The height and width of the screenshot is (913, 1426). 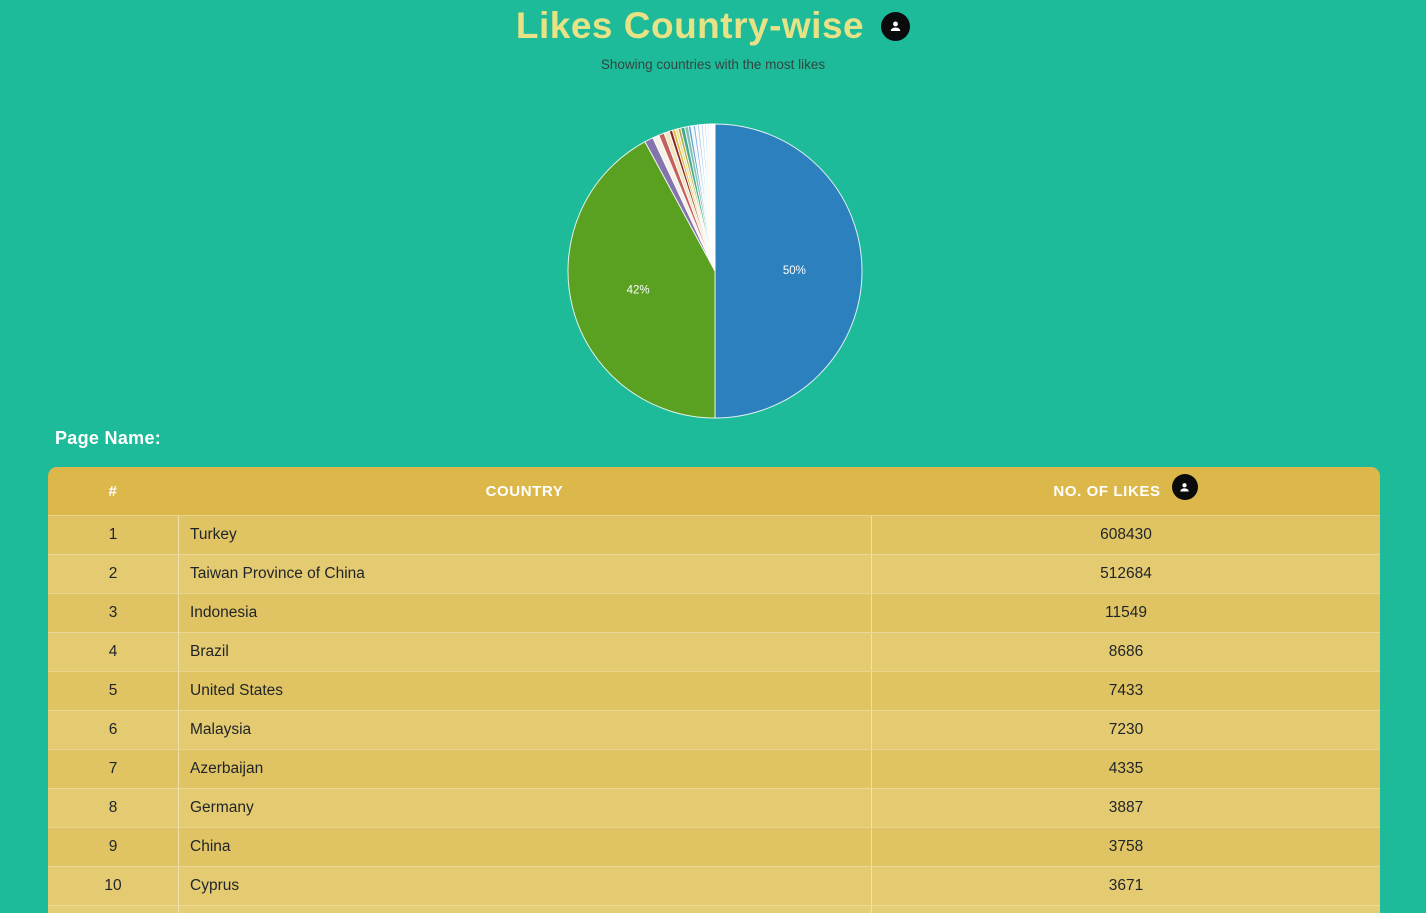 What do you see at coordinates (713, 64) in the screenshot?
I see `page-subtitle: Showing countries with the most likes` at bounding box center [713, 64].